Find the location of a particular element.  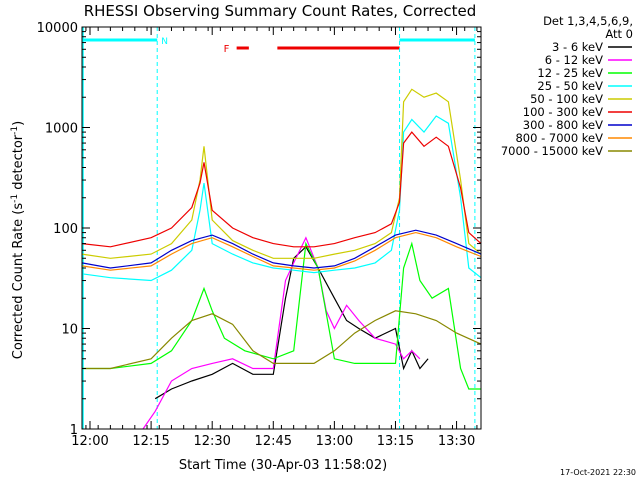

y-tick-label-4: 10000 is located at coordinates (57, 28).